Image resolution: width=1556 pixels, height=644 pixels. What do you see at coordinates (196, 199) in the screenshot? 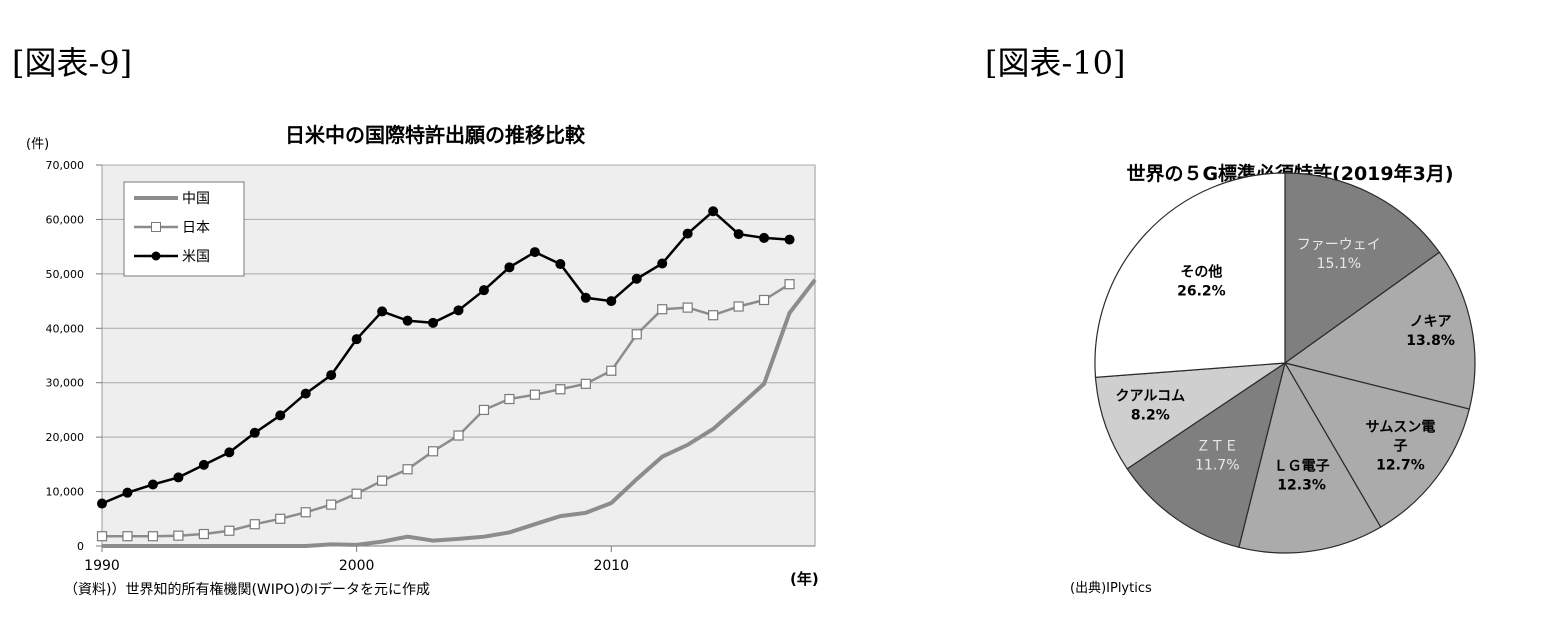
I see `legend-label: 中国` at bounding box center [196, 199].